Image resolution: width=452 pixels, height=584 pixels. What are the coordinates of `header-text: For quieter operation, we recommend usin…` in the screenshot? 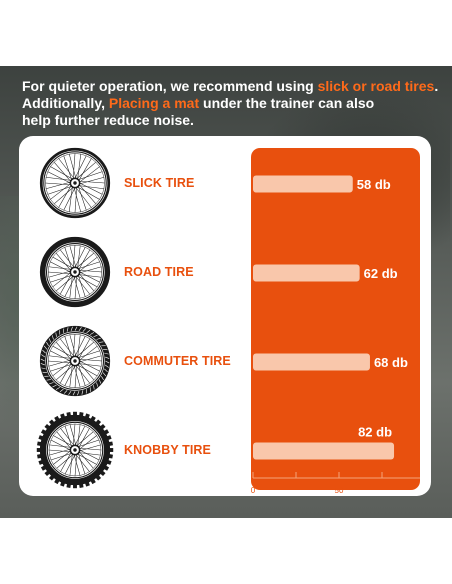 It's located at (232, 103).